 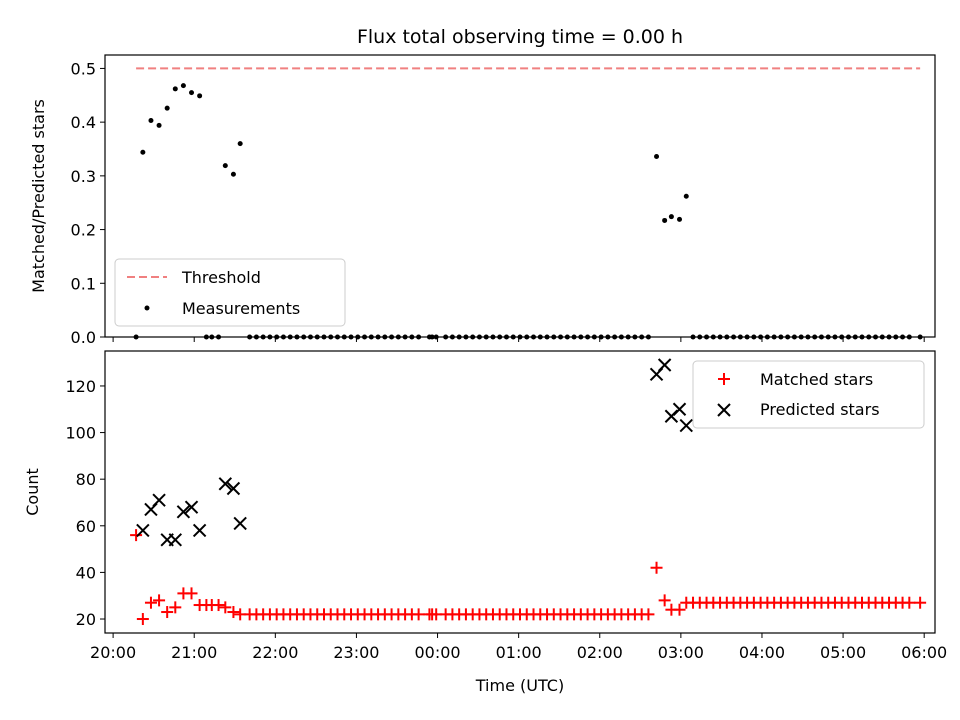 I want to click on count-y-tick-label: 20, so click(x=86, y=619).